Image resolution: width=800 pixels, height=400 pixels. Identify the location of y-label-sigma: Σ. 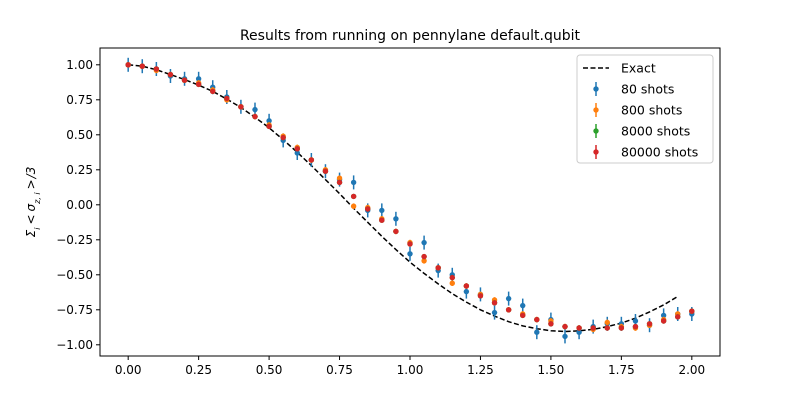
(31, 233).